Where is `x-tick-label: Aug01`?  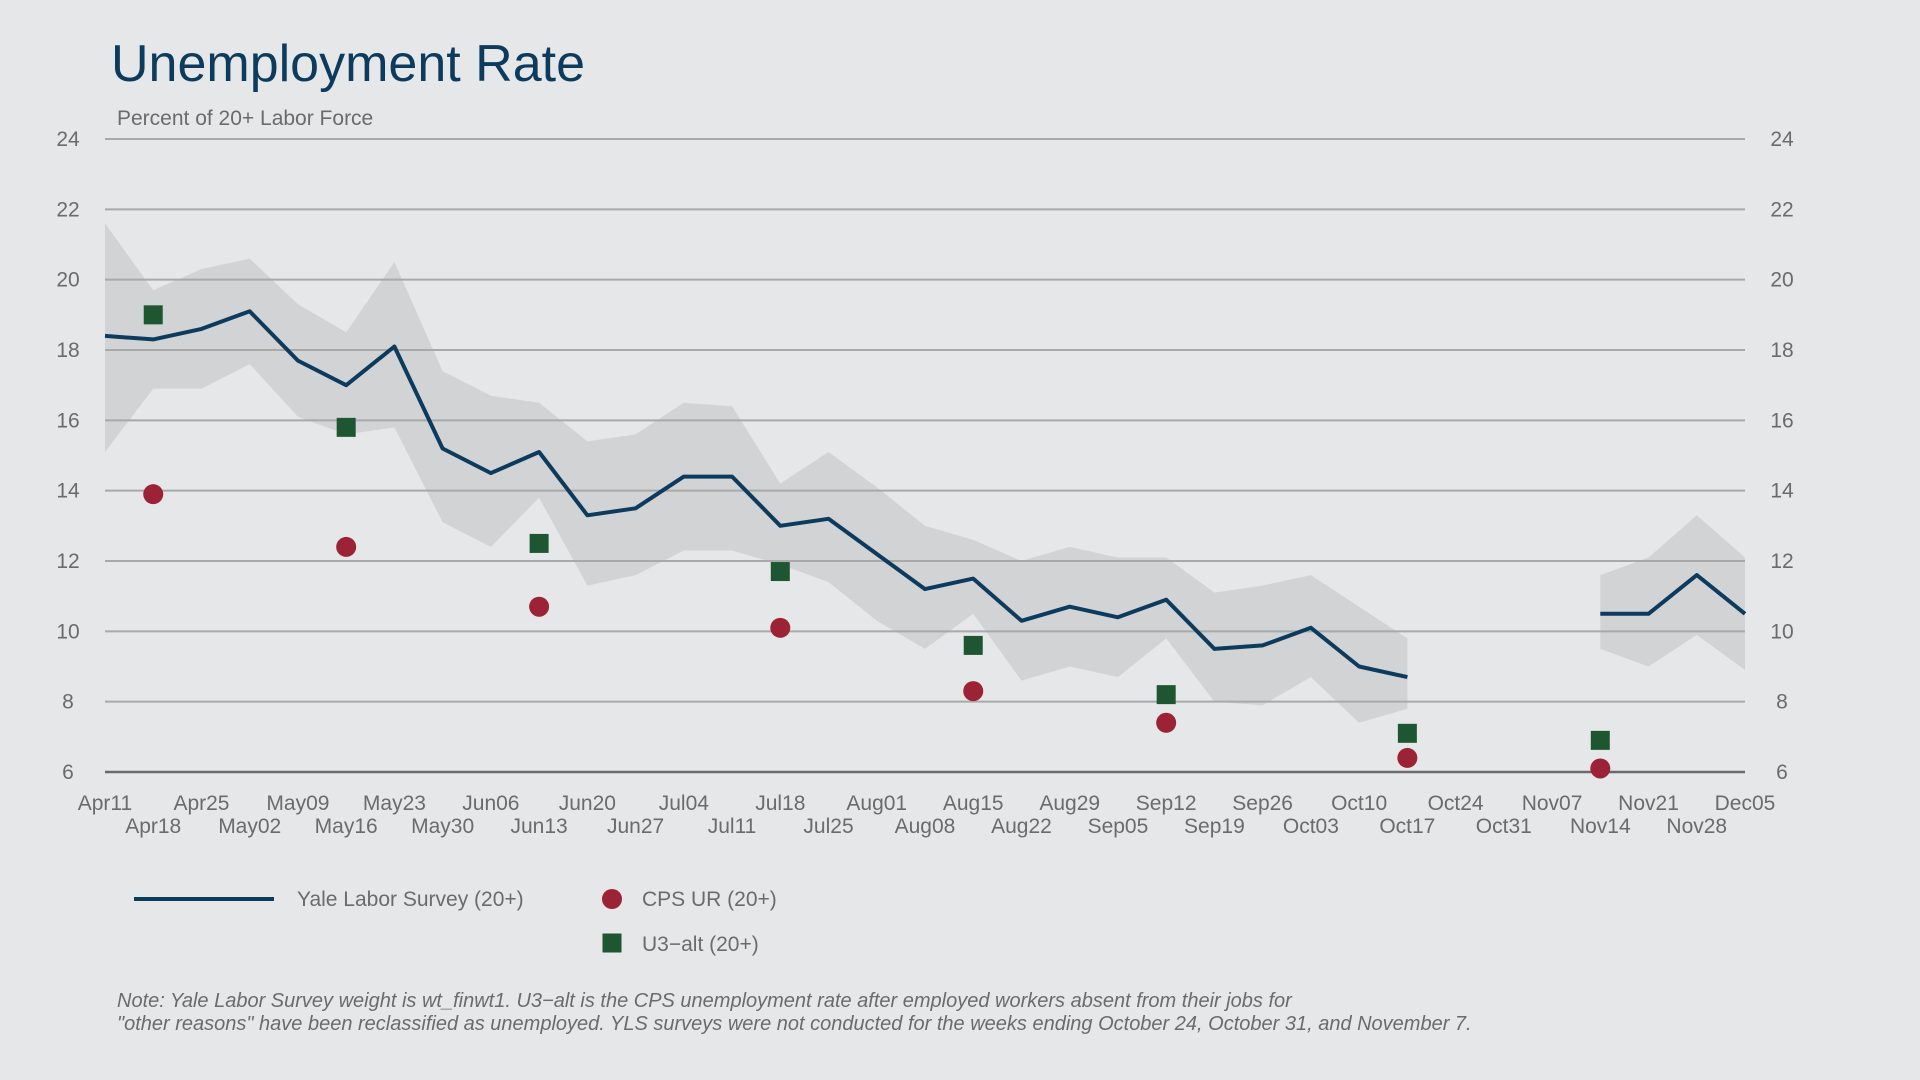 x-tick-label: Aug01 is located at coordinates (876, 803).